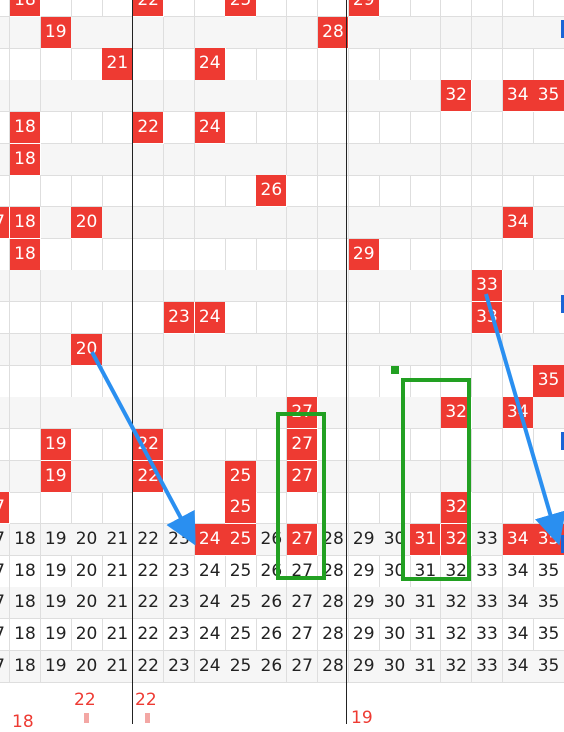 The height and width of the screenshot is (732, 564). I want to click on cell-18: 18, so click(25, 666).